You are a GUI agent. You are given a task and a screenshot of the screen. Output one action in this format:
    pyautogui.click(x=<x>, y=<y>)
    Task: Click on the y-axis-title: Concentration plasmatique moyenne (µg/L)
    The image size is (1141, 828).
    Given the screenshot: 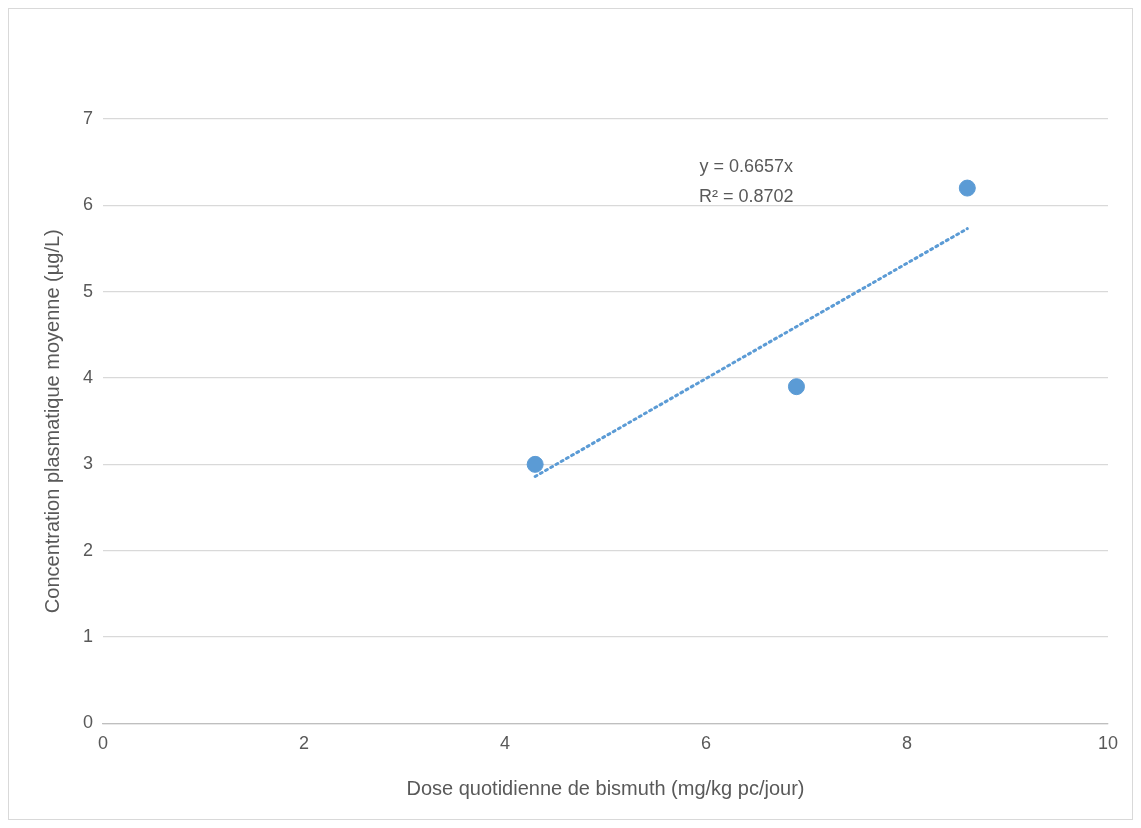 What is the action you would take?
    pyautogui.click(x=51, y=421)
    